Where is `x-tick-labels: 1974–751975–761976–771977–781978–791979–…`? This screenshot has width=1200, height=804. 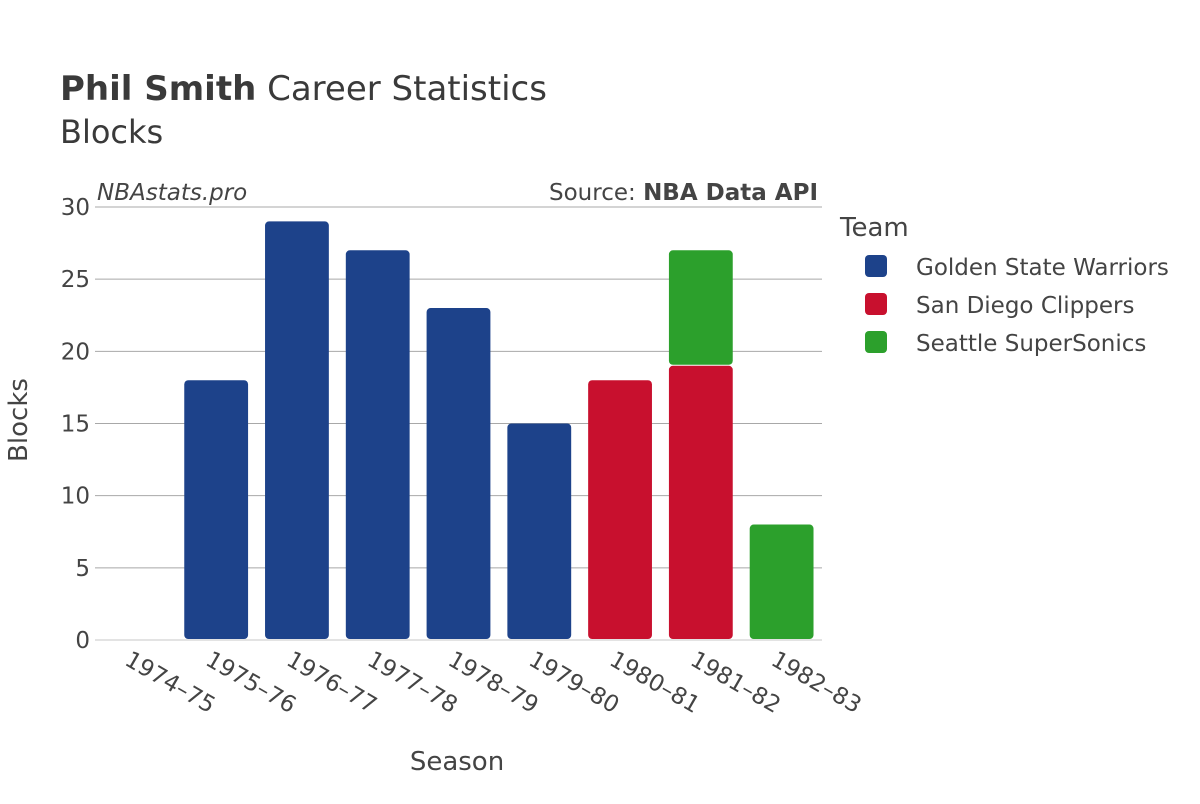 x-tick-labels: 1974–751975–761976–771977–781978–791979–… is located at coordinates (492, 683).